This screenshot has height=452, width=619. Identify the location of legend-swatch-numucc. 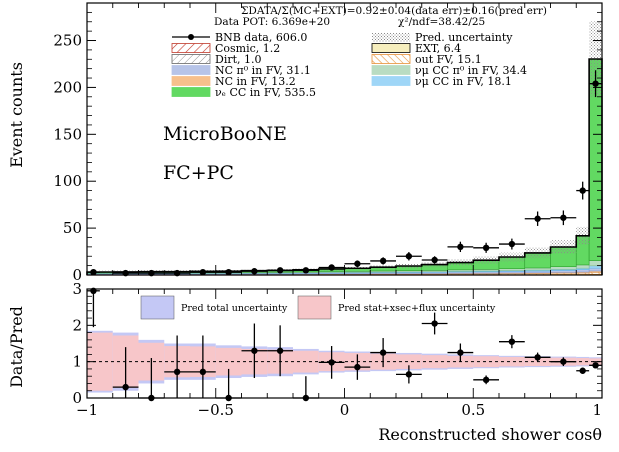
(391, 81).